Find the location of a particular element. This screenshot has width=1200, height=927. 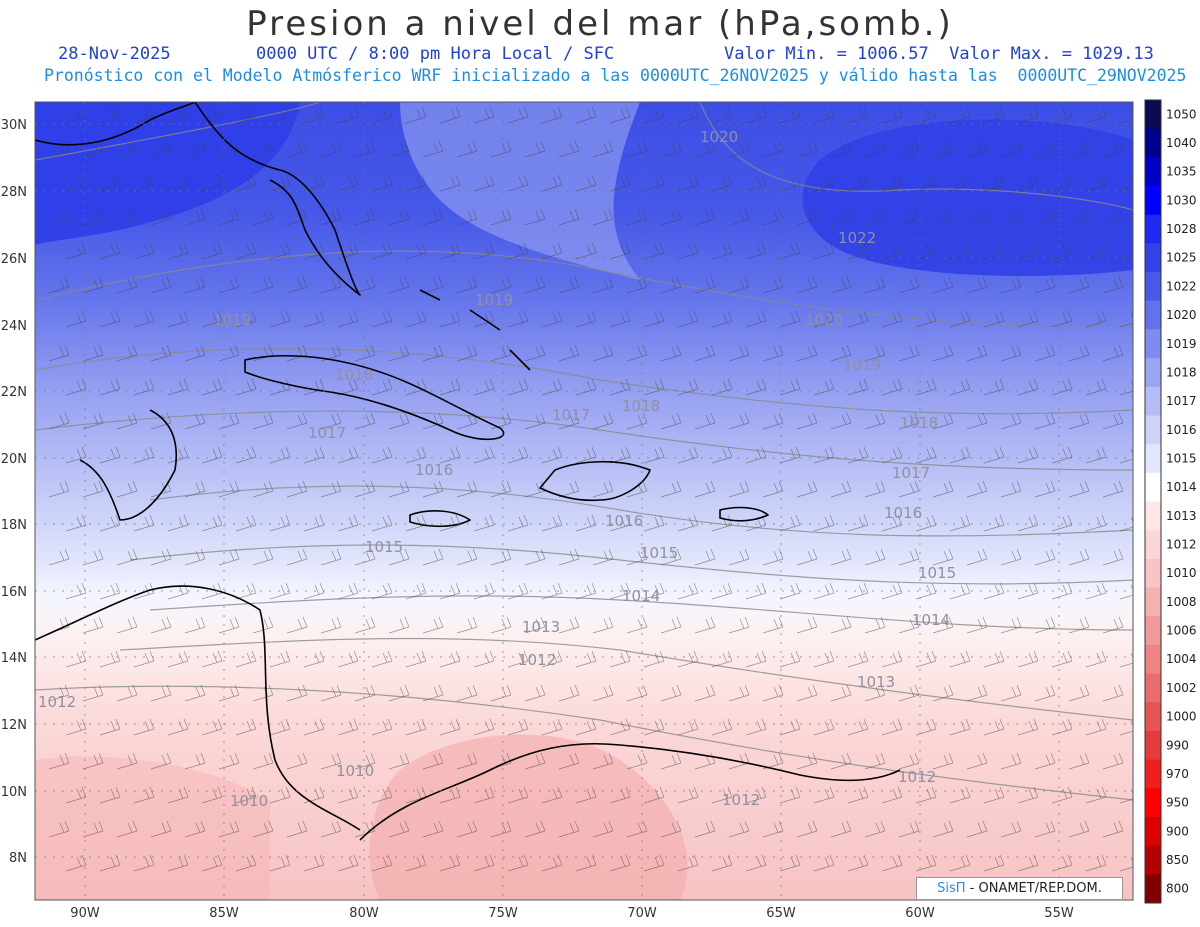

lat-tick: 20N is located at coordinates (14, 459).